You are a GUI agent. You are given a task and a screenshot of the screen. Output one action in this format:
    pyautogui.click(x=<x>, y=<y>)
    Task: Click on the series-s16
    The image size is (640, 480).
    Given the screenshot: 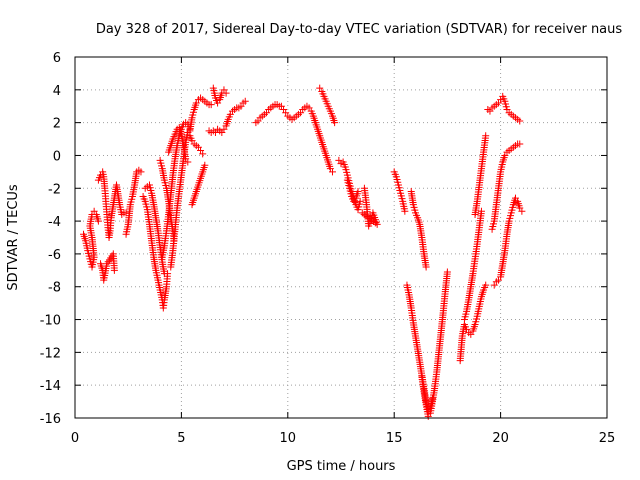 What is the action you would take?
    pyautogui.click(x=235, y=113)
    